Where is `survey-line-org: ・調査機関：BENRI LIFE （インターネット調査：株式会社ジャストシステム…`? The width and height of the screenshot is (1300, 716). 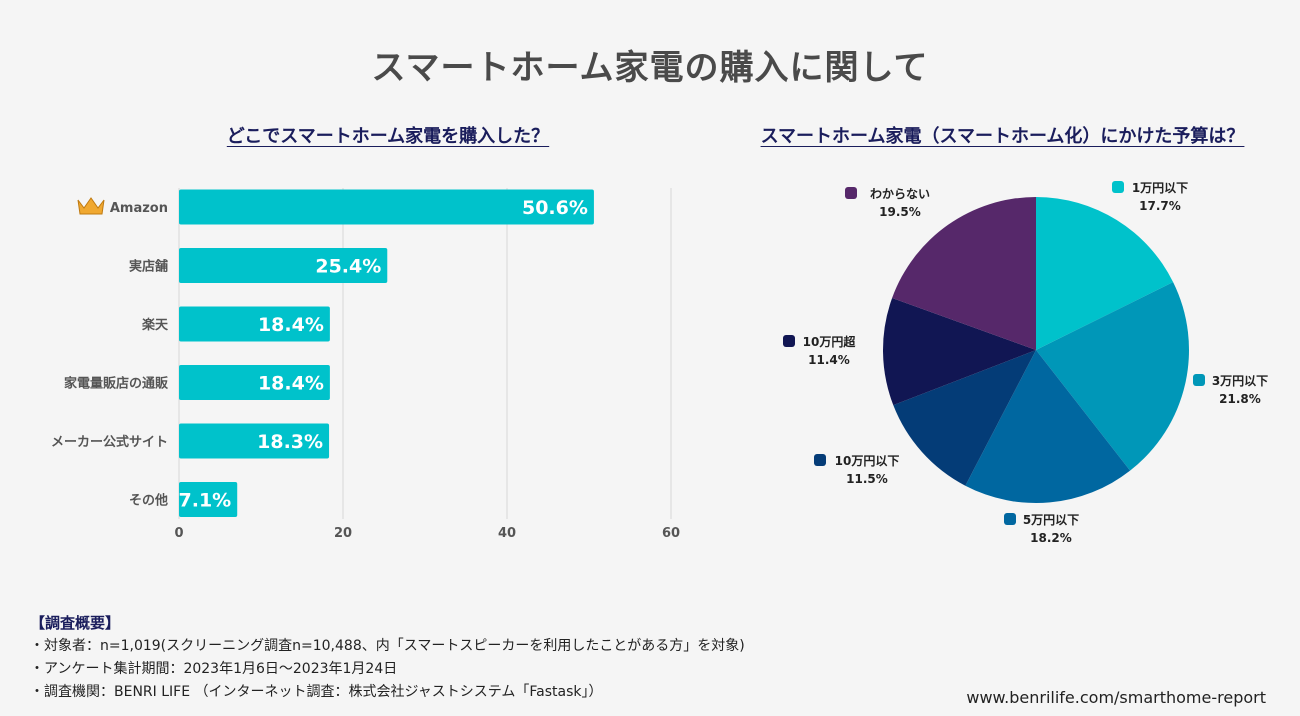
survey-line-org: ・調査機関：BENRI LIFE （インターネット調査：株式会社ジャストシステム… is located at coordinates (316, 692).